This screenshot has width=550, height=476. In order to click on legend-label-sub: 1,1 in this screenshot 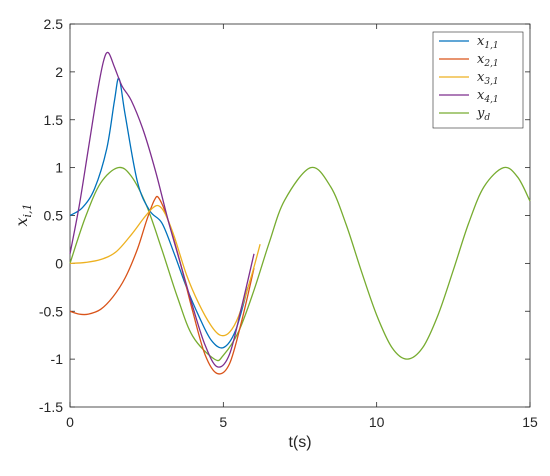, I will do `click(491, 46)`.